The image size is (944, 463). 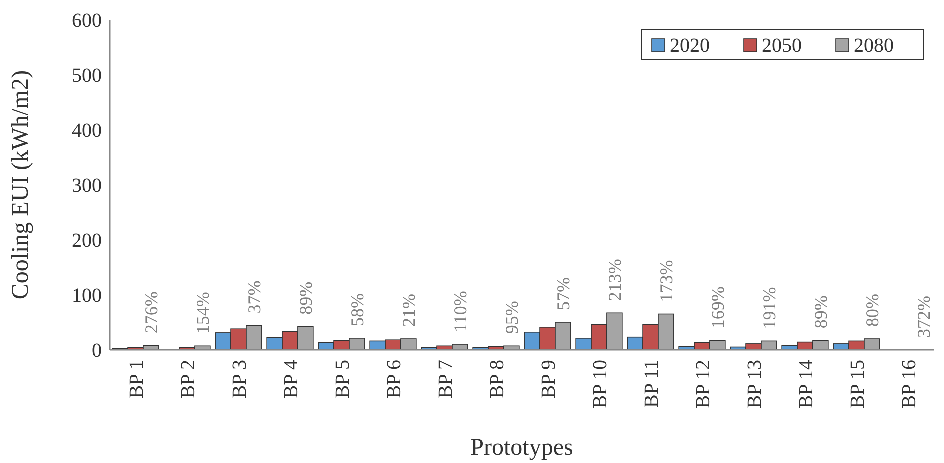 I want to click on x-tick-label: BP 1, so click(x=137, y=379).